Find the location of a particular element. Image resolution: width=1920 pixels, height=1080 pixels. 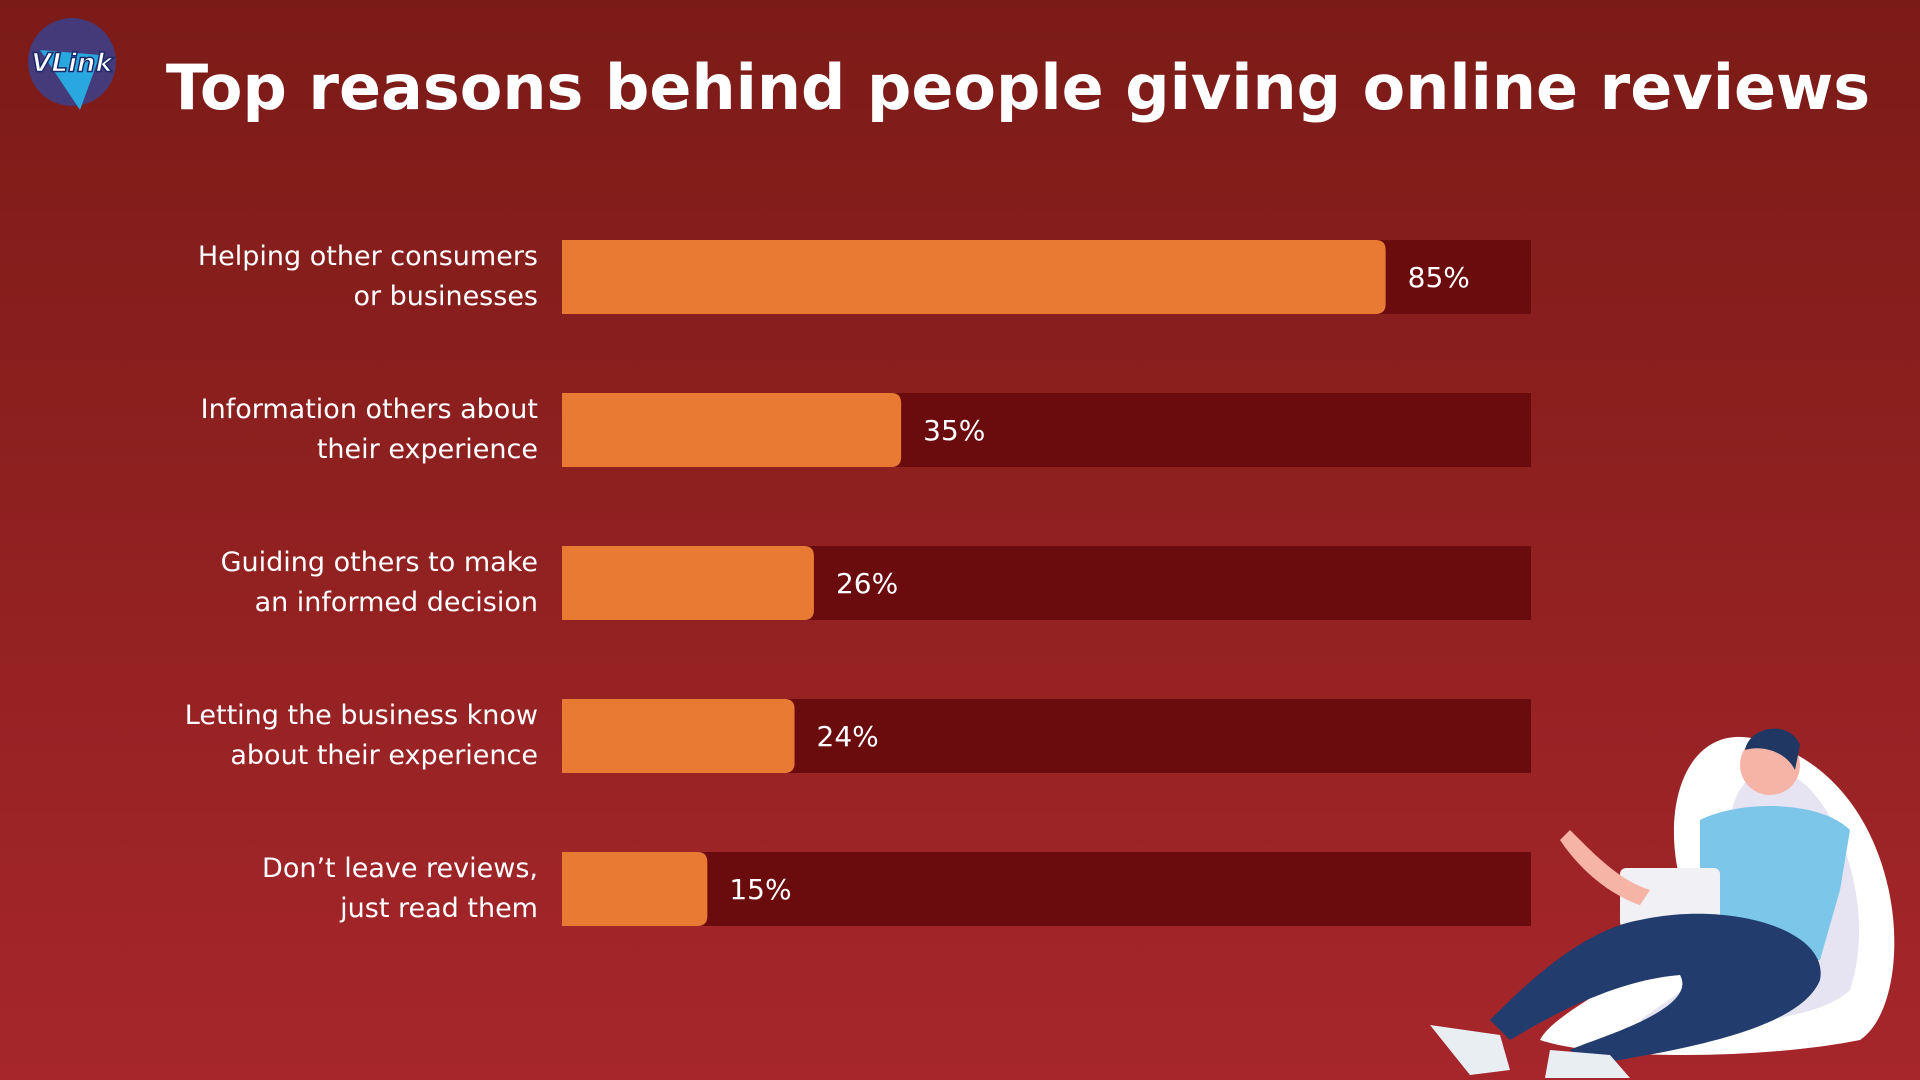

hair is located at coordinates (1772, 749).